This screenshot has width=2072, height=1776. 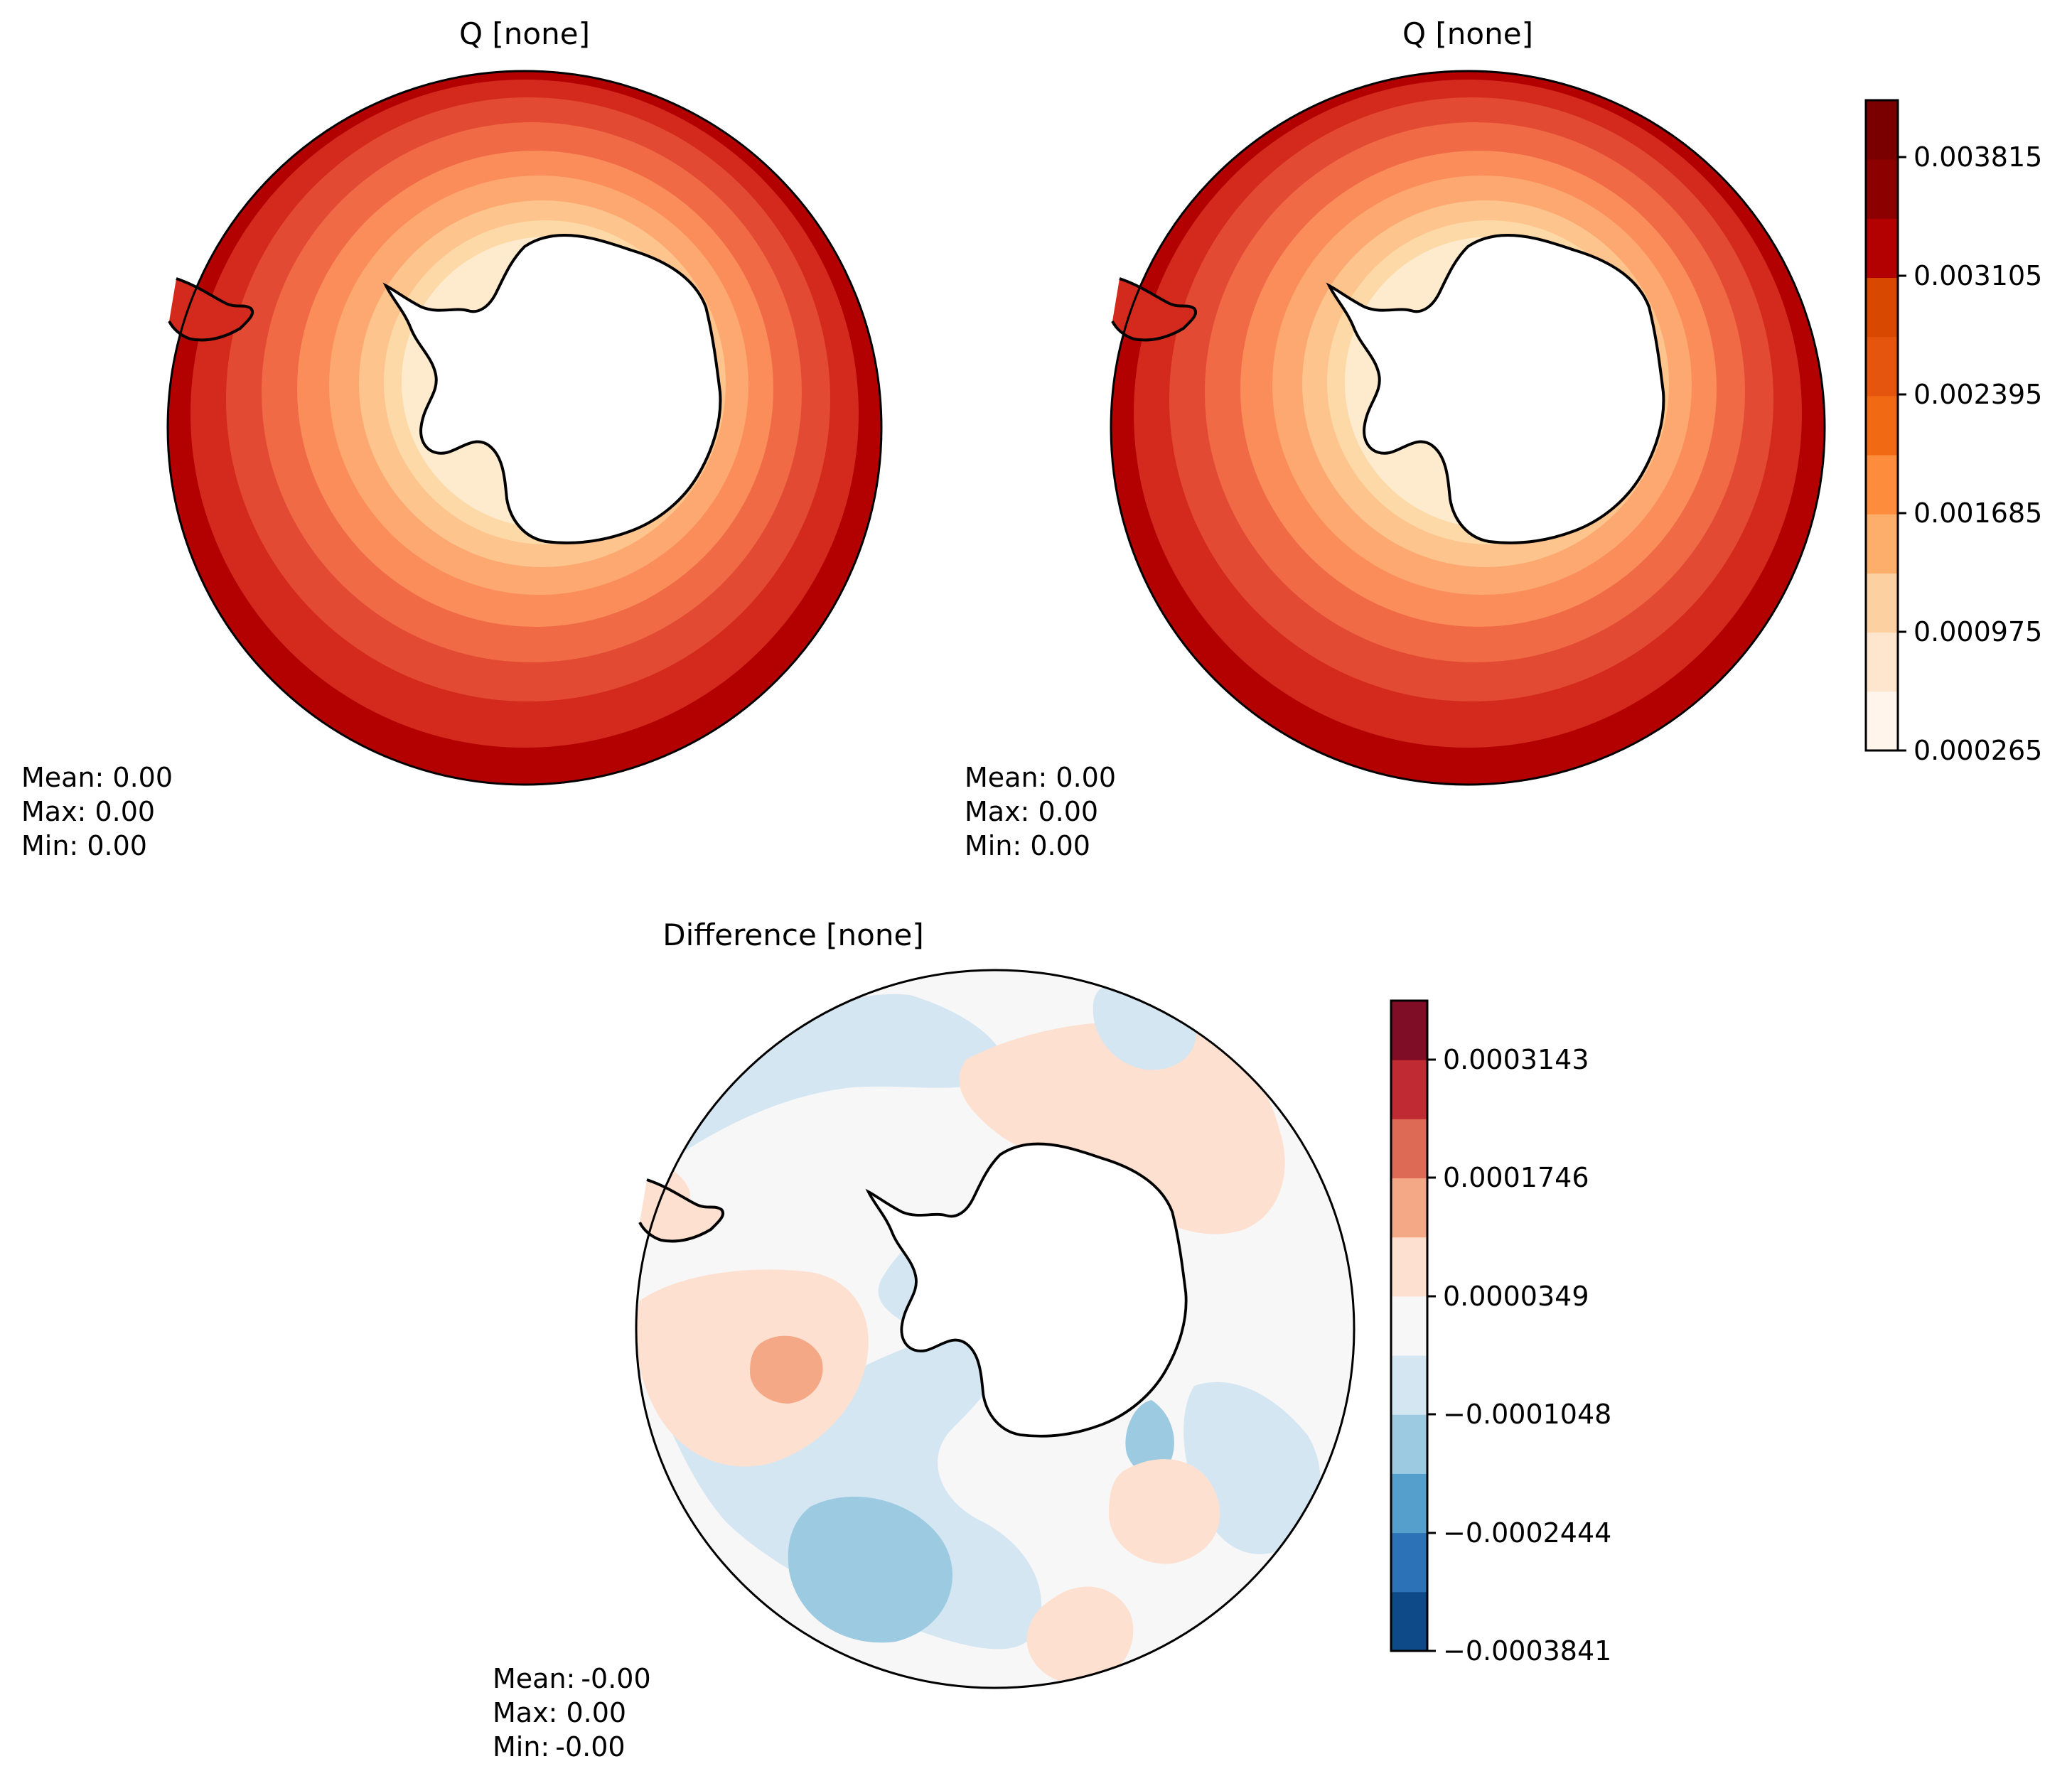 What do you see at coordinates (1978, 513) in the screenshot?
I see `colorbar-tick-label: 0.001685` at bounding box center [1978, 513].